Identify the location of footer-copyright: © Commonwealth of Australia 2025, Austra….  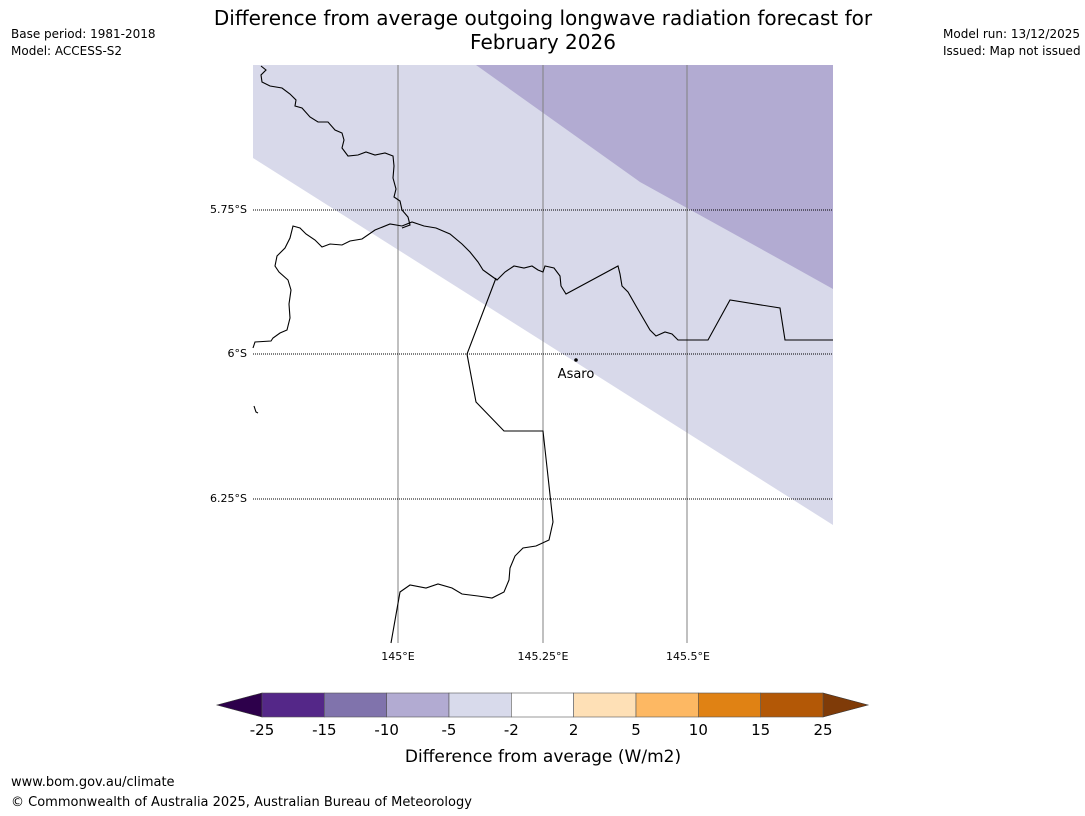
(241, 802).